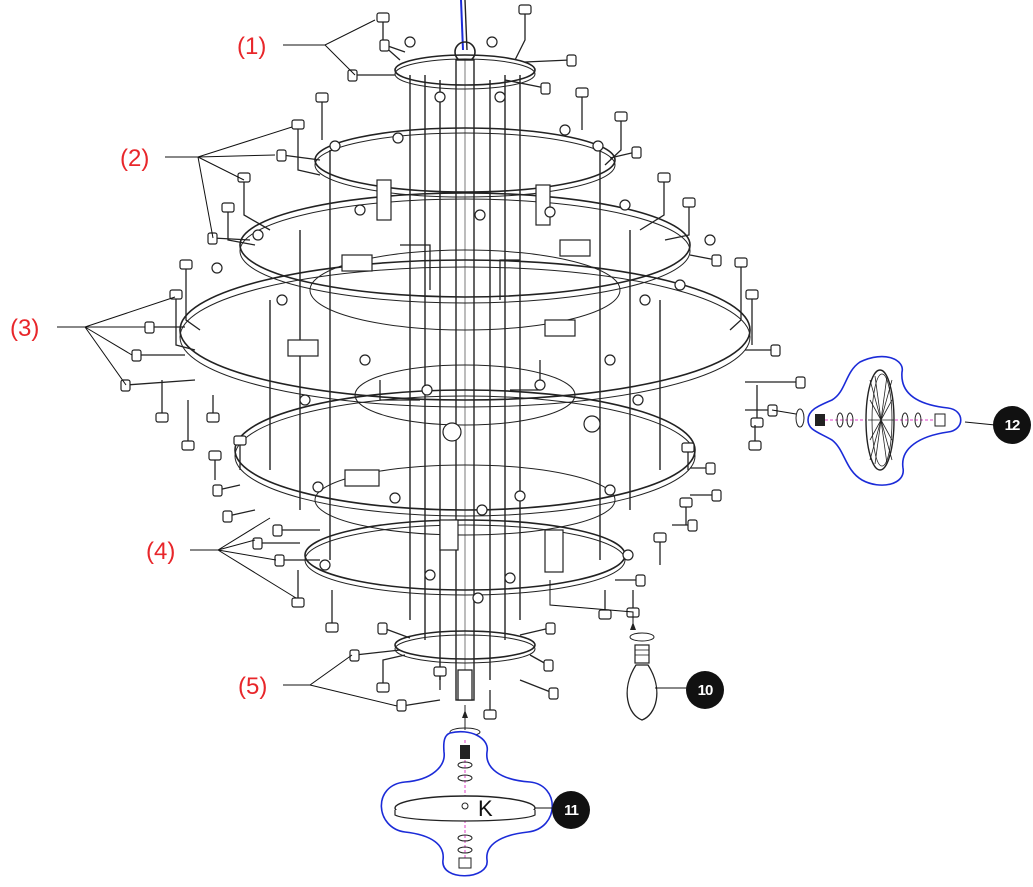 The image size is (1033, 887). What do you see at coordinates (485, 808) in the screenshot?
I see `bottom-plate-label: K` at bounding box center [485, 808].